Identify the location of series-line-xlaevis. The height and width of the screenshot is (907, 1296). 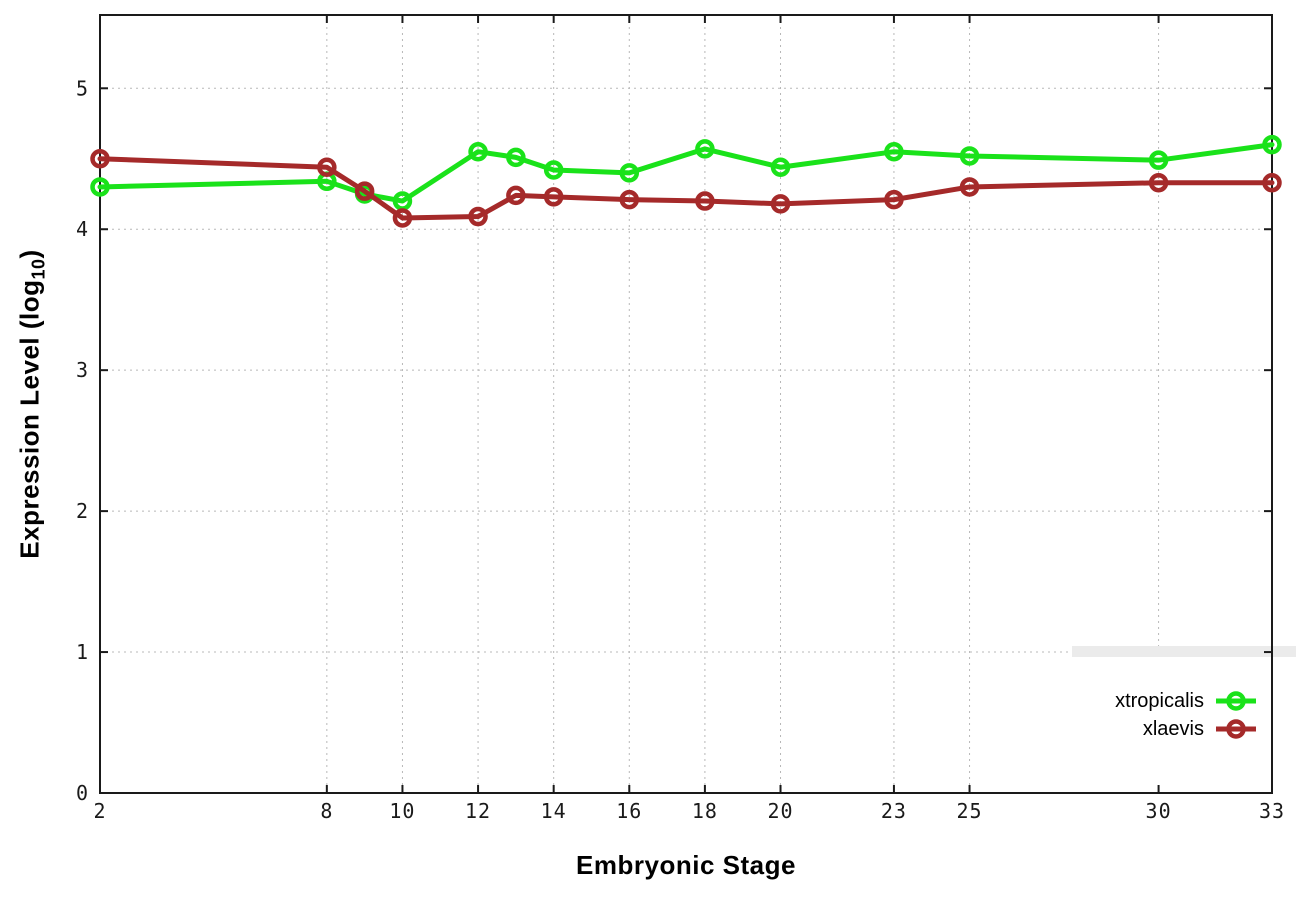
(686, 188).